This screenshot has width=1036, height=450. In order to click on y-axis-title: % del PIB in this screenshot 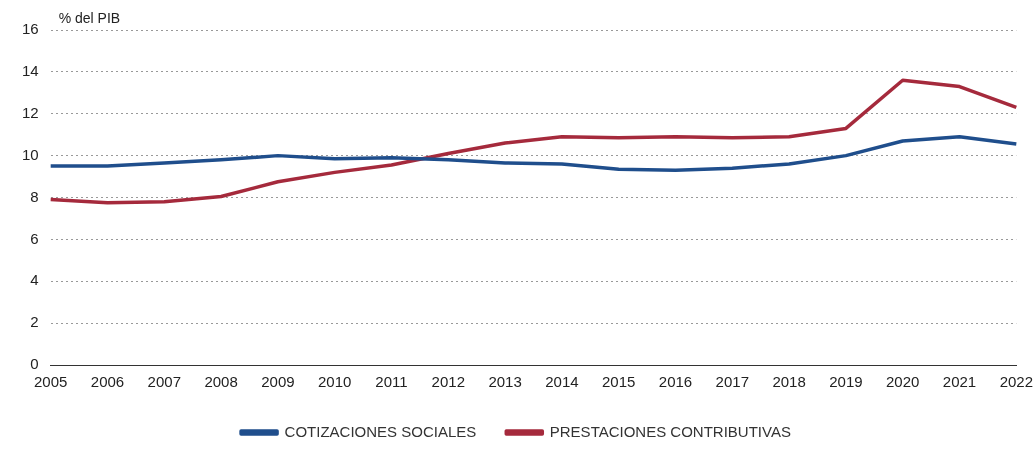, I will do `click(89, 17)`.